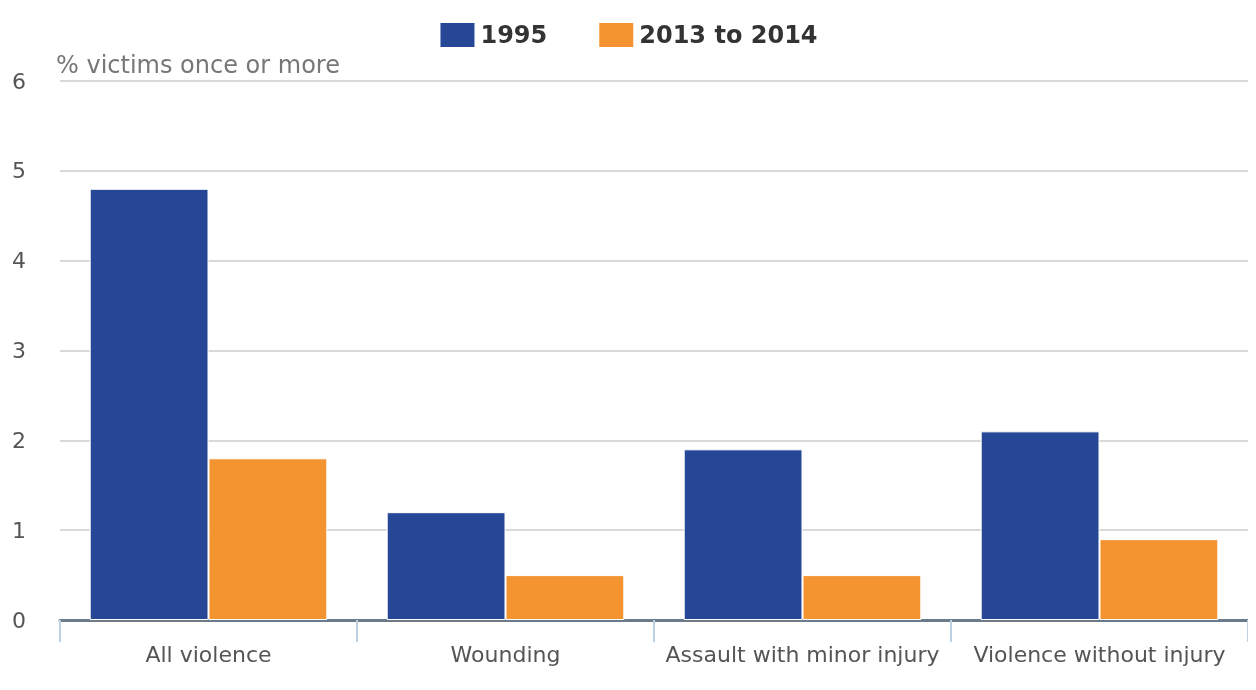 Image resolution: width=1256 pixels, height=690 pixels. Describe the element at coordinates (19, 530) in the screenshot. I see `y-tick-label: 1` at that location.